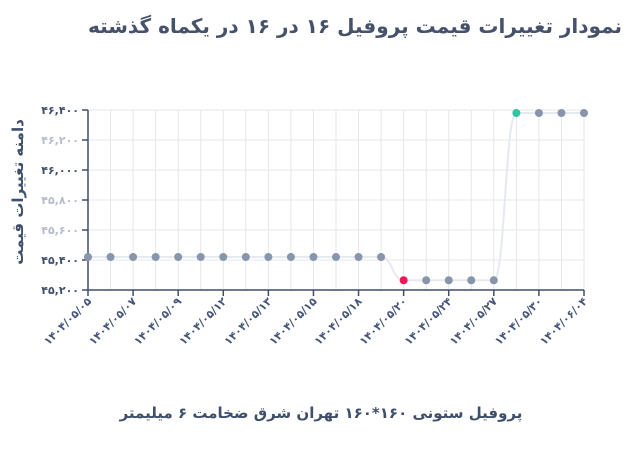 This screenshot has height=473, width=642. Describe the element at coordinates (60, 140) in the screenshot. I see `y-tick-label: ۴۶,۲۰۰` at that location.